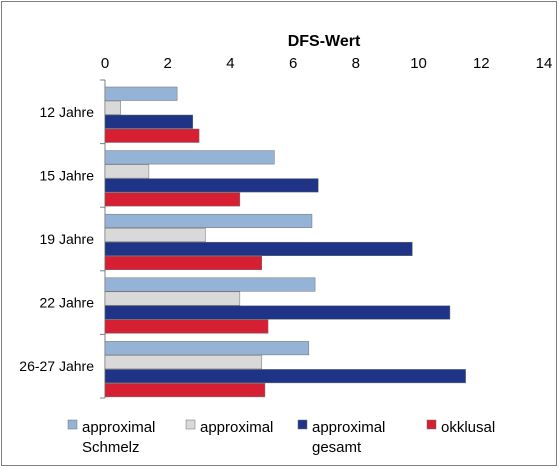 This screenshot has height=469, width=560. Describe the element at coordinates (111, 447) in the screenshot. I see `legend-label: Schmelz` at that location.